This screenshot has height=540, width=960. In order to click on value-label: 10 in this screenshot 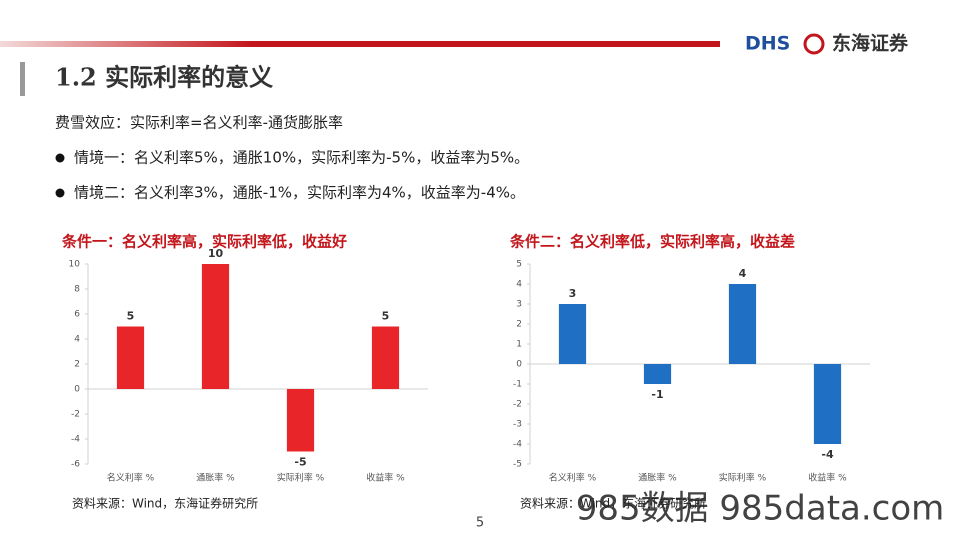, I will do `click(216, 253)`.